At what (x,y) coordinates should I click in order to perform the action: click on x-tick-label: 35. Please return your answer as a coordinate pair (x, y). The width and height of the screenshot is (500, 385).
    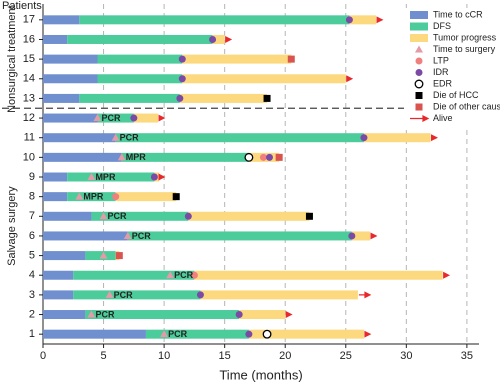
    Looking at the image, I should click on (467, 356).